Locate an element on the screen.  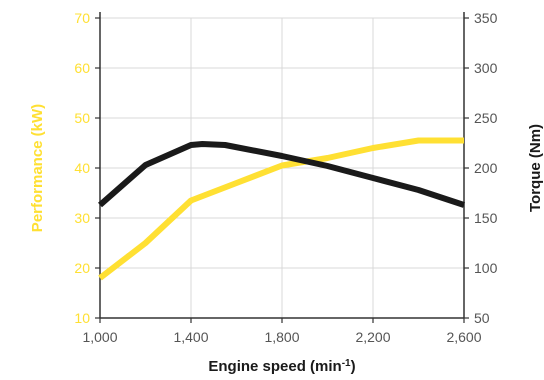
y-left-tick-label: 60 is located at coordinates (82, 68).